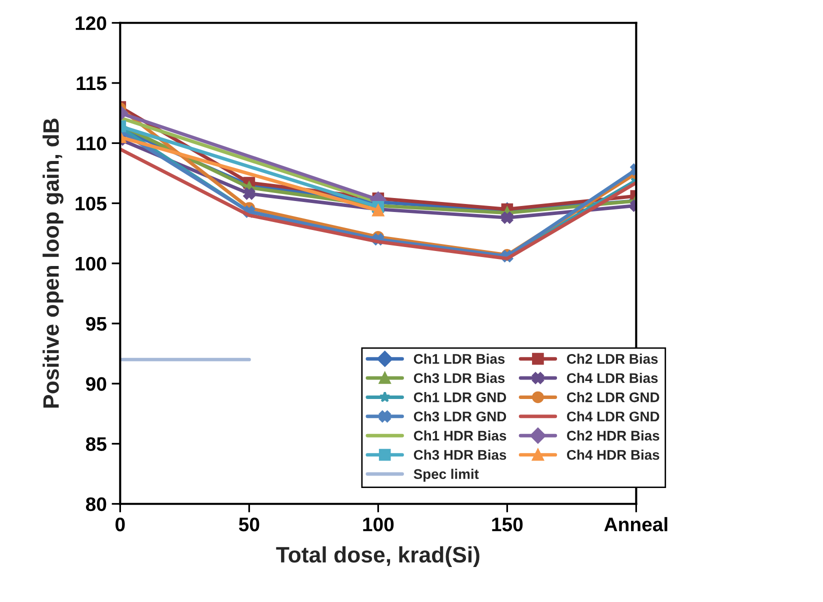 Image resolution: width=823 pixels, height=602 pixels. I want to click on legend-label: Ch2 LDR GND, so click(613, 397).